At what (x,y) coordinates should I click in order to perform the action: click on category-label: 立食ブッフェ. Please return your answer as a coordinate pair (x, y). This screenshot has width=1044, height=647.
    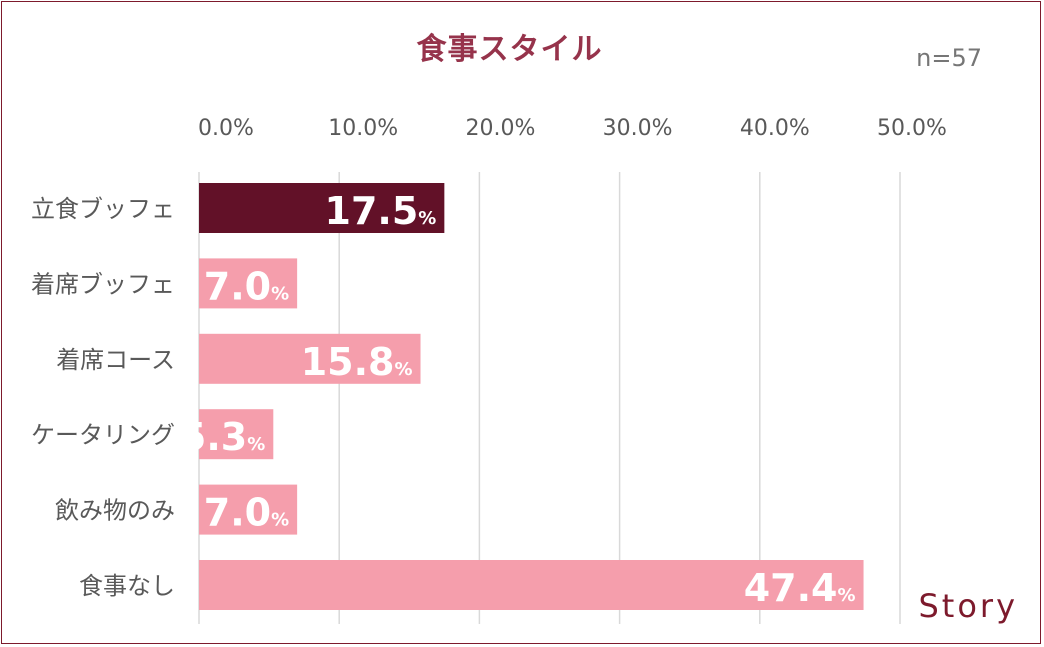
    Looking at the image, I should click on (103, 209).